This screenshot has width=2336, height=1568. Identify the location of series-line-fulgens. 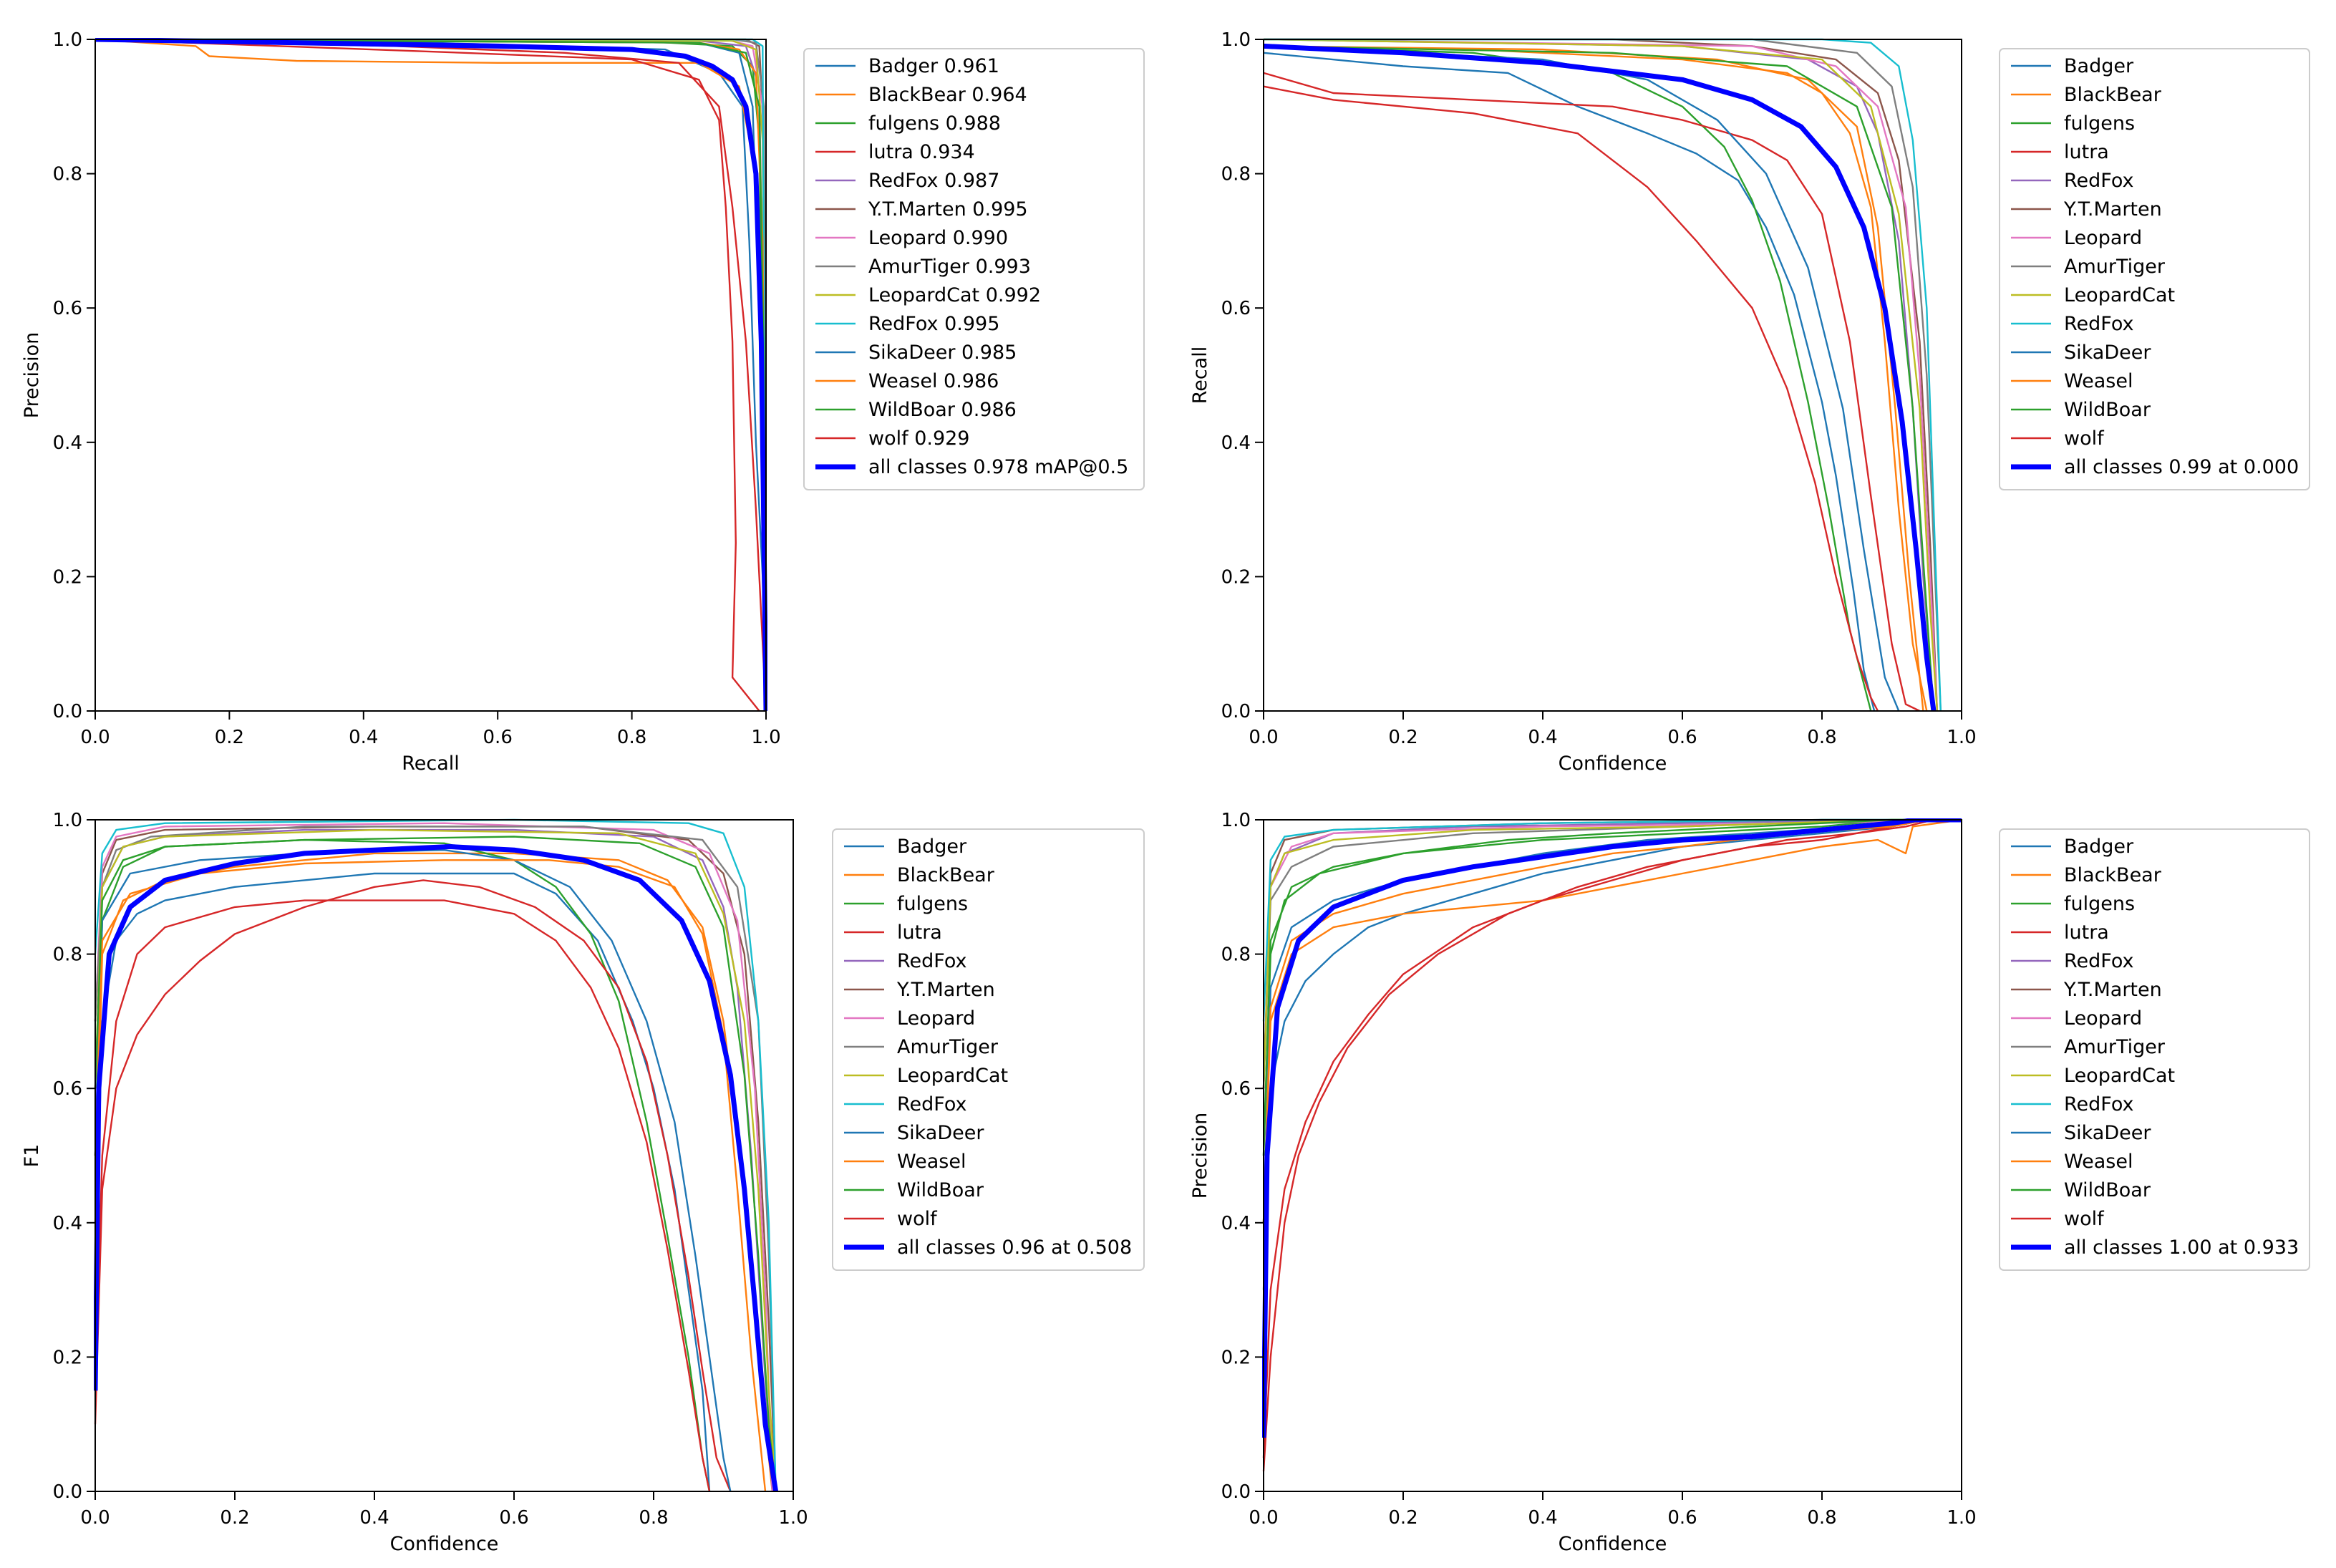
(1612, 987).